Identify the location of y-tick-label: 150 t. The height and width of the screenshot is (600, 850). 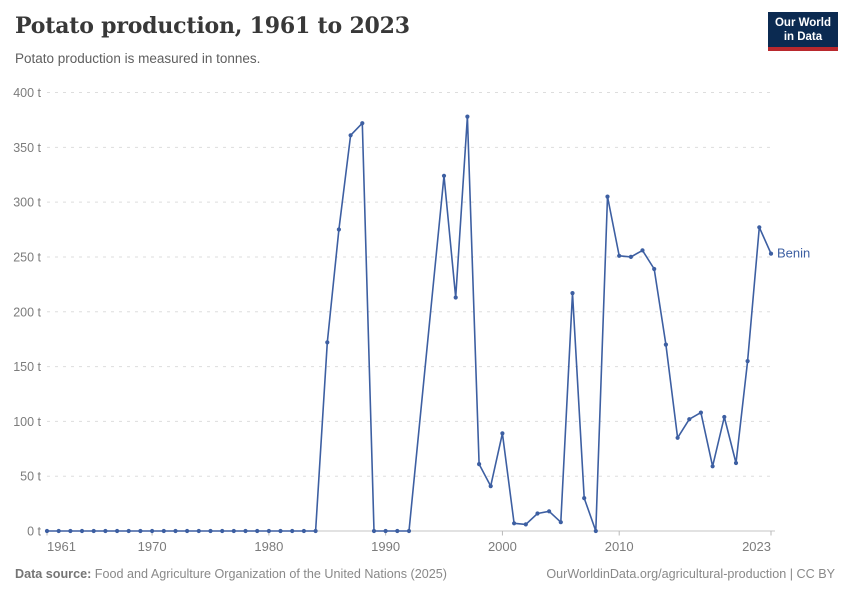
(27, 367).